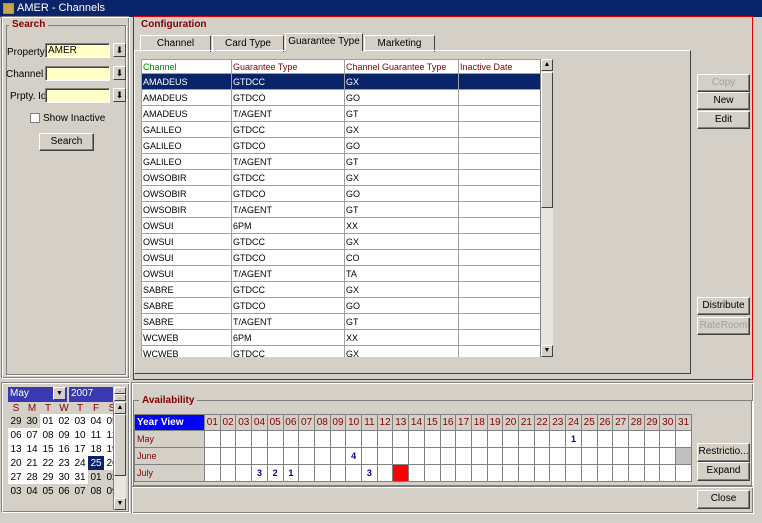 The width and height of the screenshot is (762, 523). Describe the element at coordinates (16, 477) in the screenshot. I see `calendar-day: 27` at that location.